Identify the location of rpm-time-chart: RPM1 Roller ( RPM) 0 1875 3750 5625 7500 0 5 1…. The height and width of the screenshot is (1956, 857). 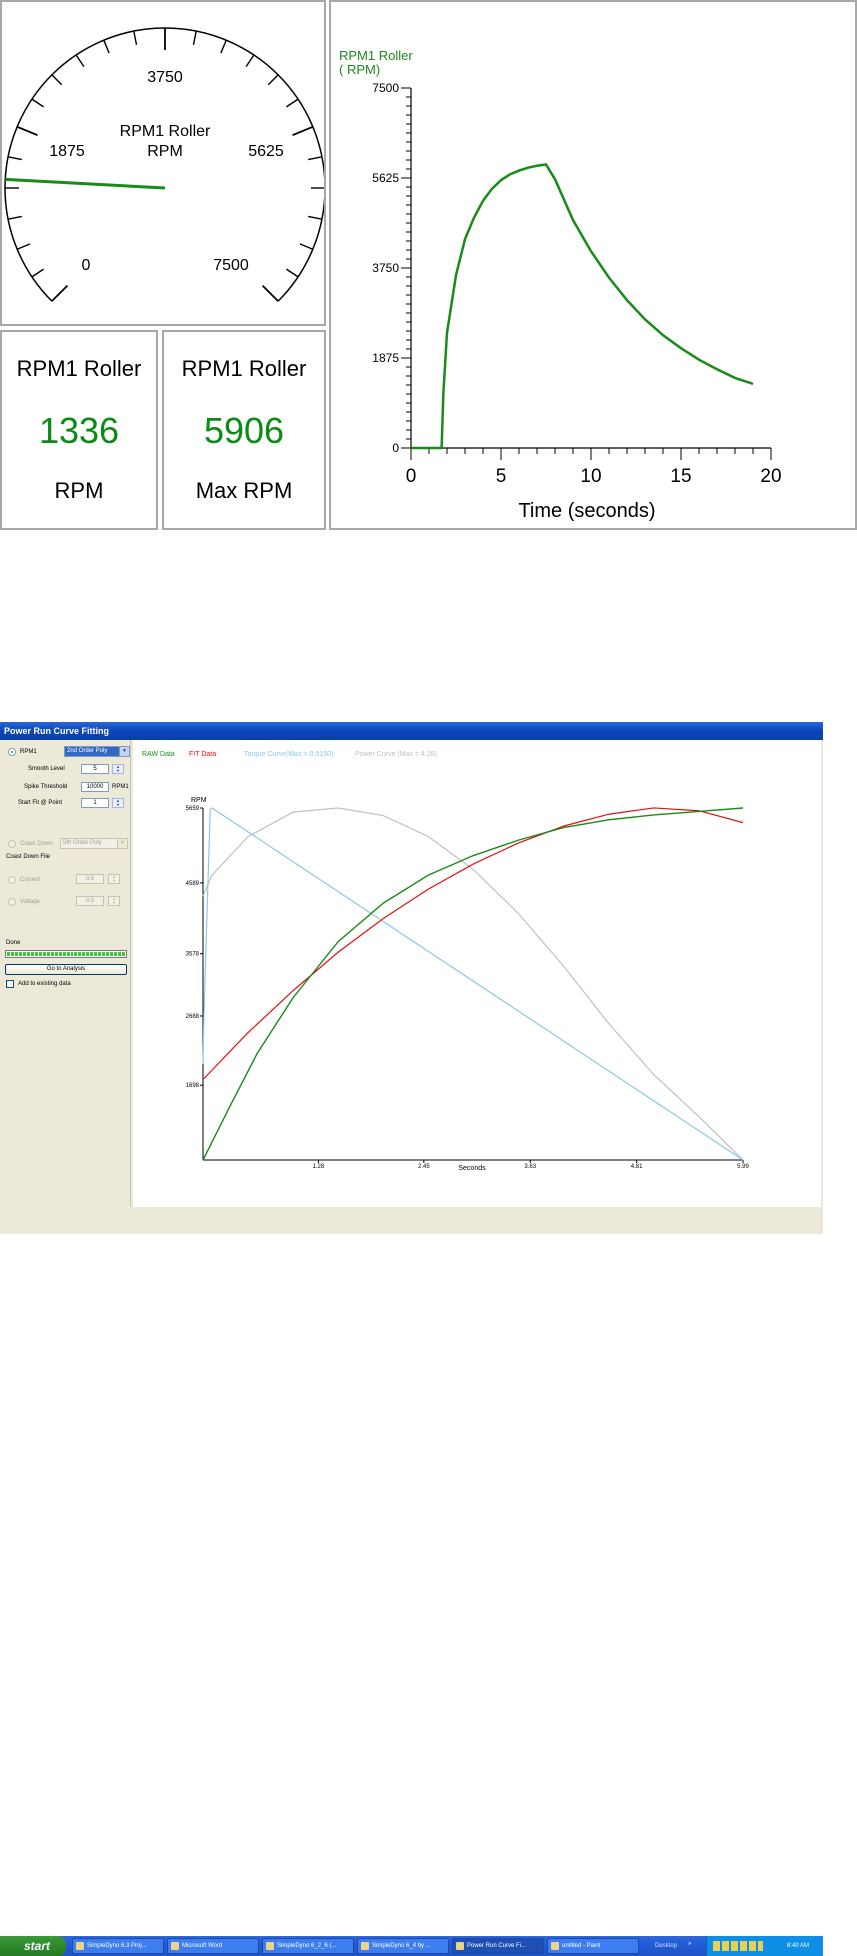
(560, 285).